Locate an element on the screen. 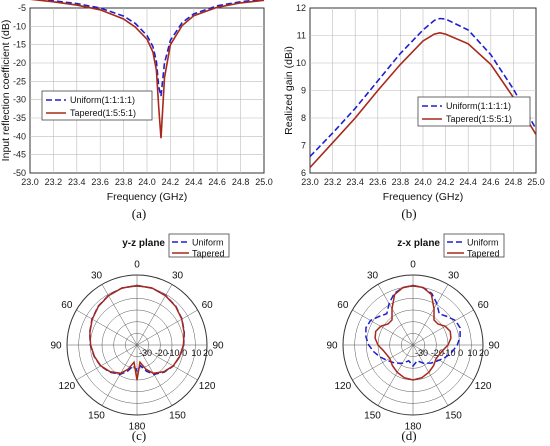  y-tick-label: -10 is located at coordinates (19, 26).